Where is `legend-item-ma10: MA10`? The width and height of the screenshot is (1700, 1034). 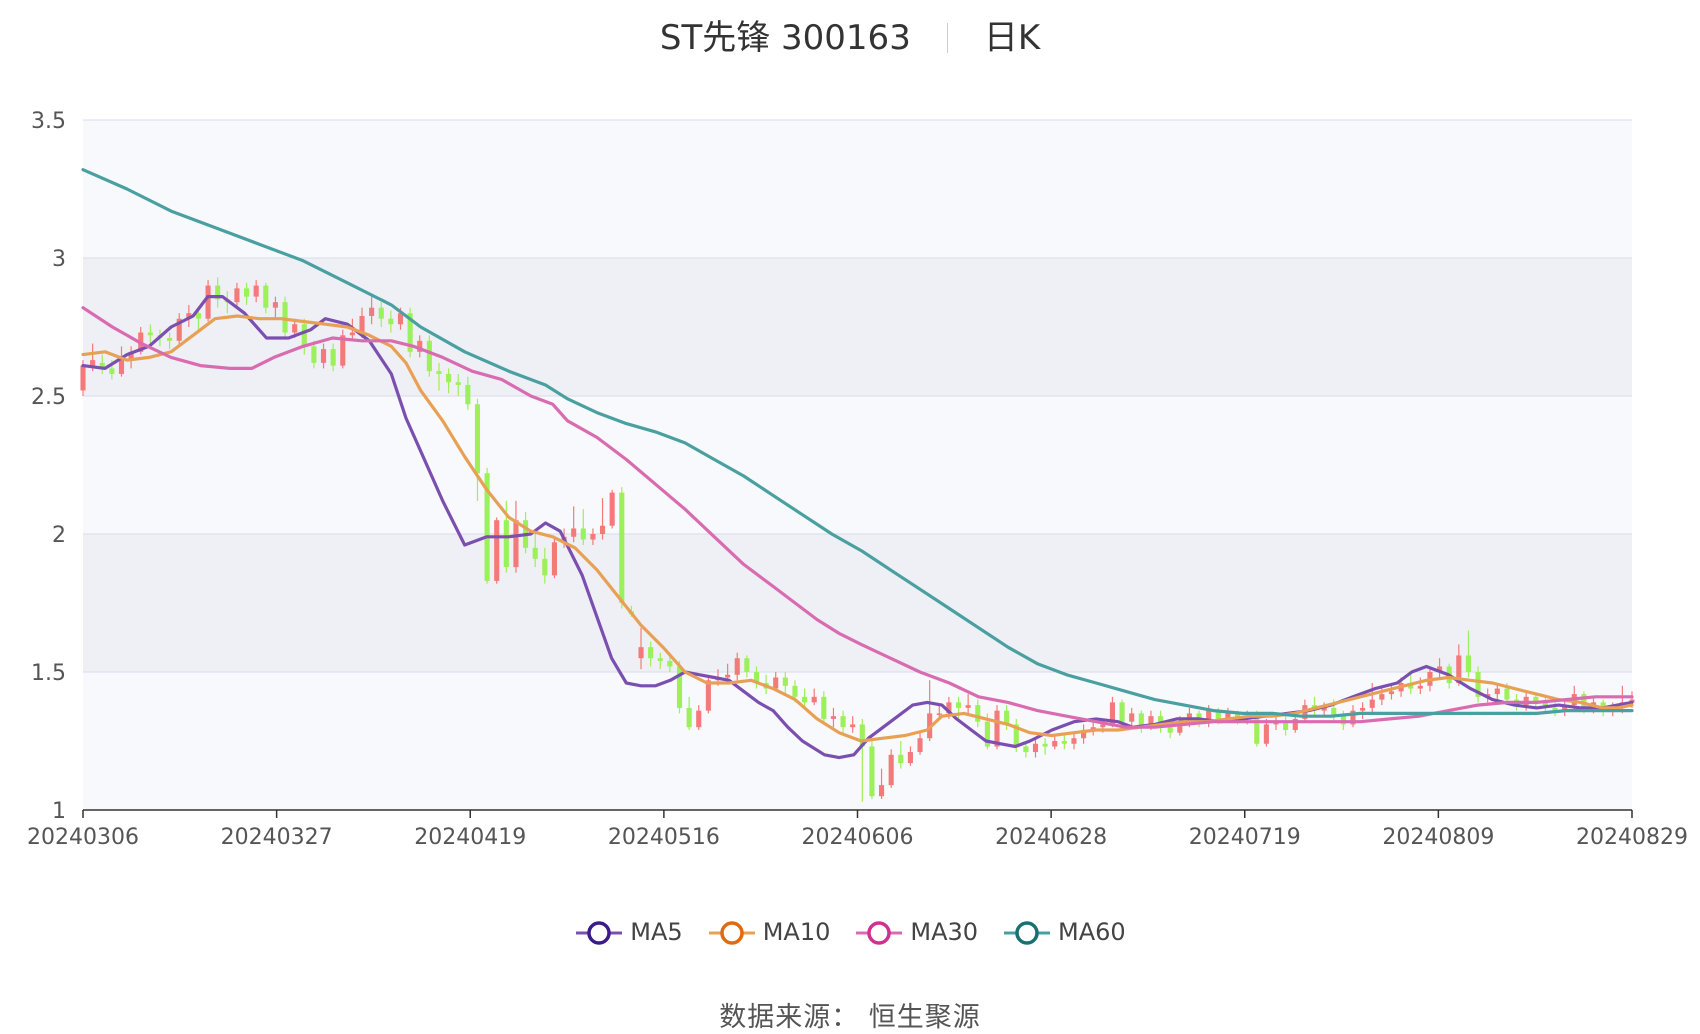 legend-item-ma10: MA10 is located at coordinates (768, 932).